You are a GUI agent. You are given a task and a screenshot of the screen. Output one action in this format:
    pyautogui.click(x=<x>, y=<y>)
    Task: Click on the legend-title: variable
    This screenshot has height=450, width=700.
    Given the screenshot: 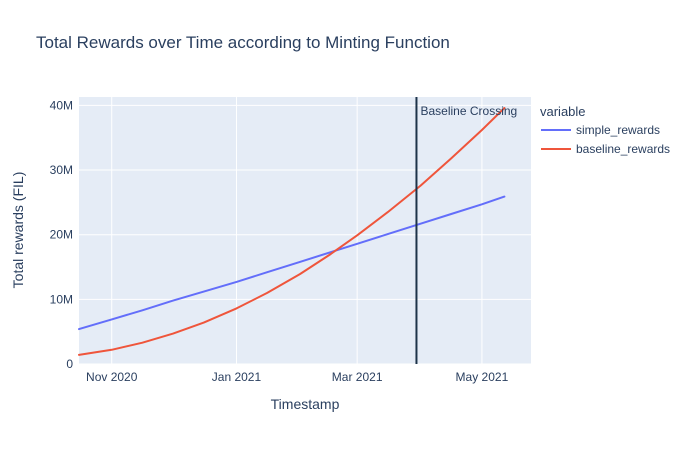 What is the action you would take?
    pyautogui.click(x=563, y=111)
    